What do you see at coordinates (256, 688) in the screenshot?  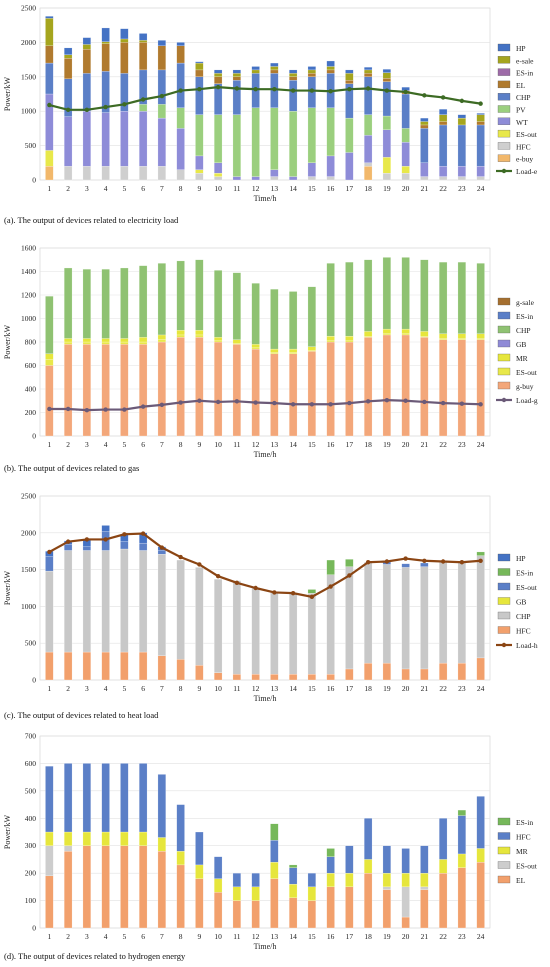 I see `x-tick-label: 12` at bounding box center [256, 688].